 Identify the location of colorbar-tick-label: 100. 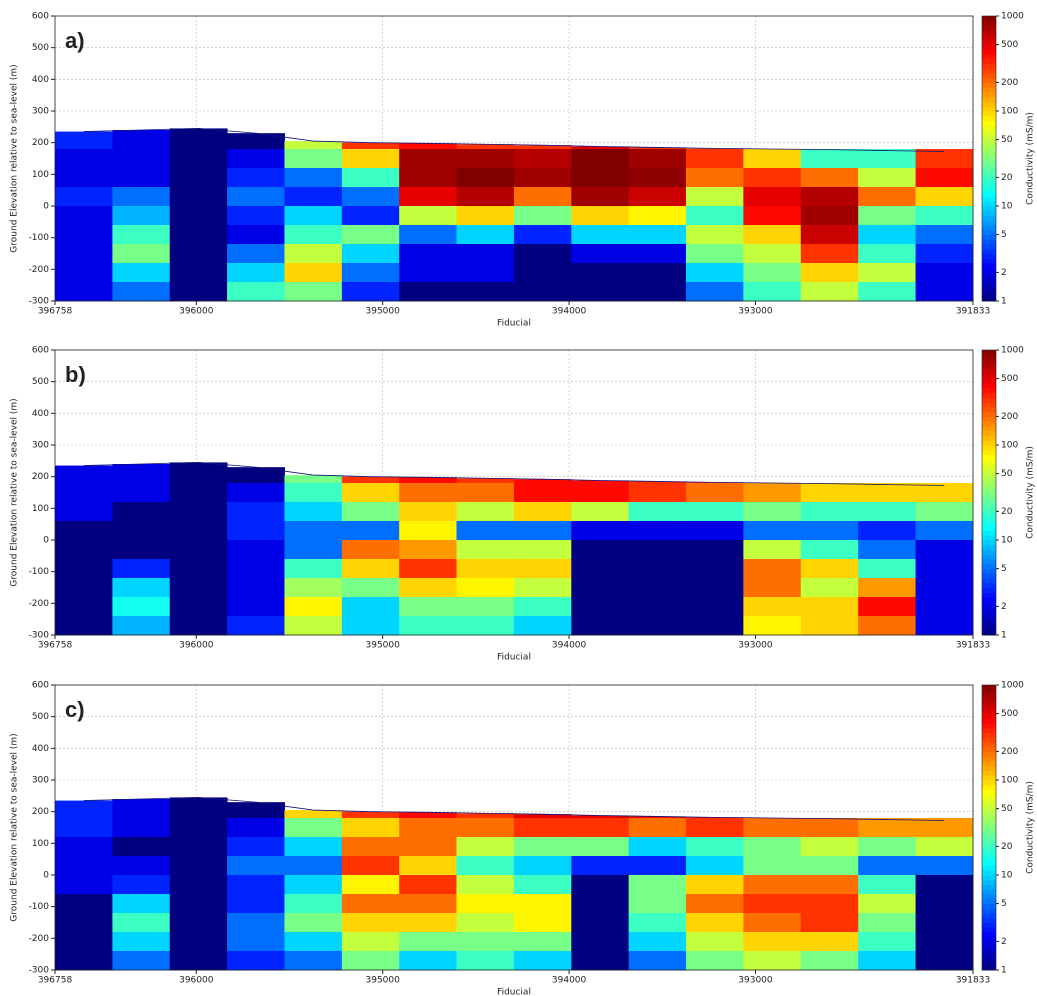
(1009, 112).